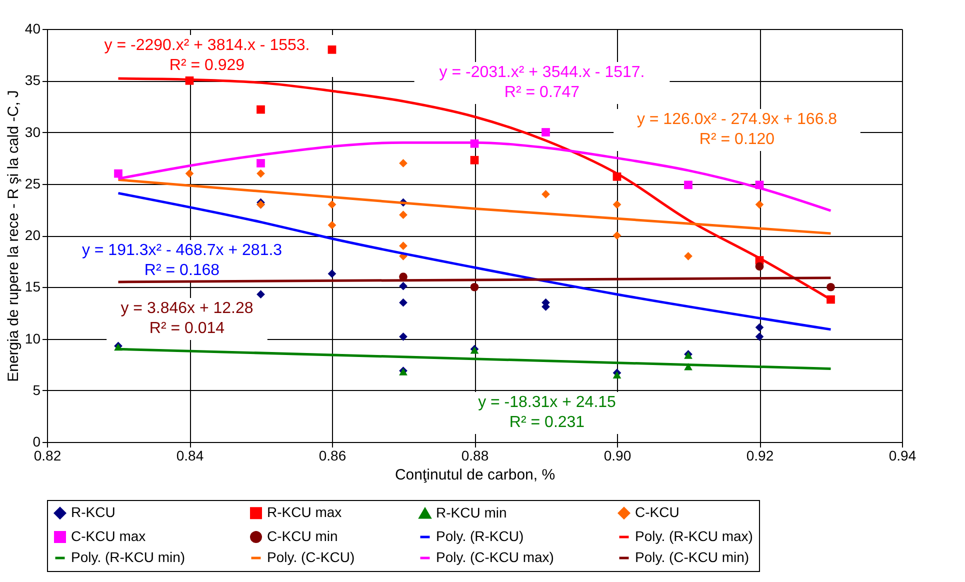 This screenshot has height=582, width=965. What do you see at coordinates (760, 456) in the screenshot?
I see `x-tick-label: 0.92` at bounding box center [760, 456].